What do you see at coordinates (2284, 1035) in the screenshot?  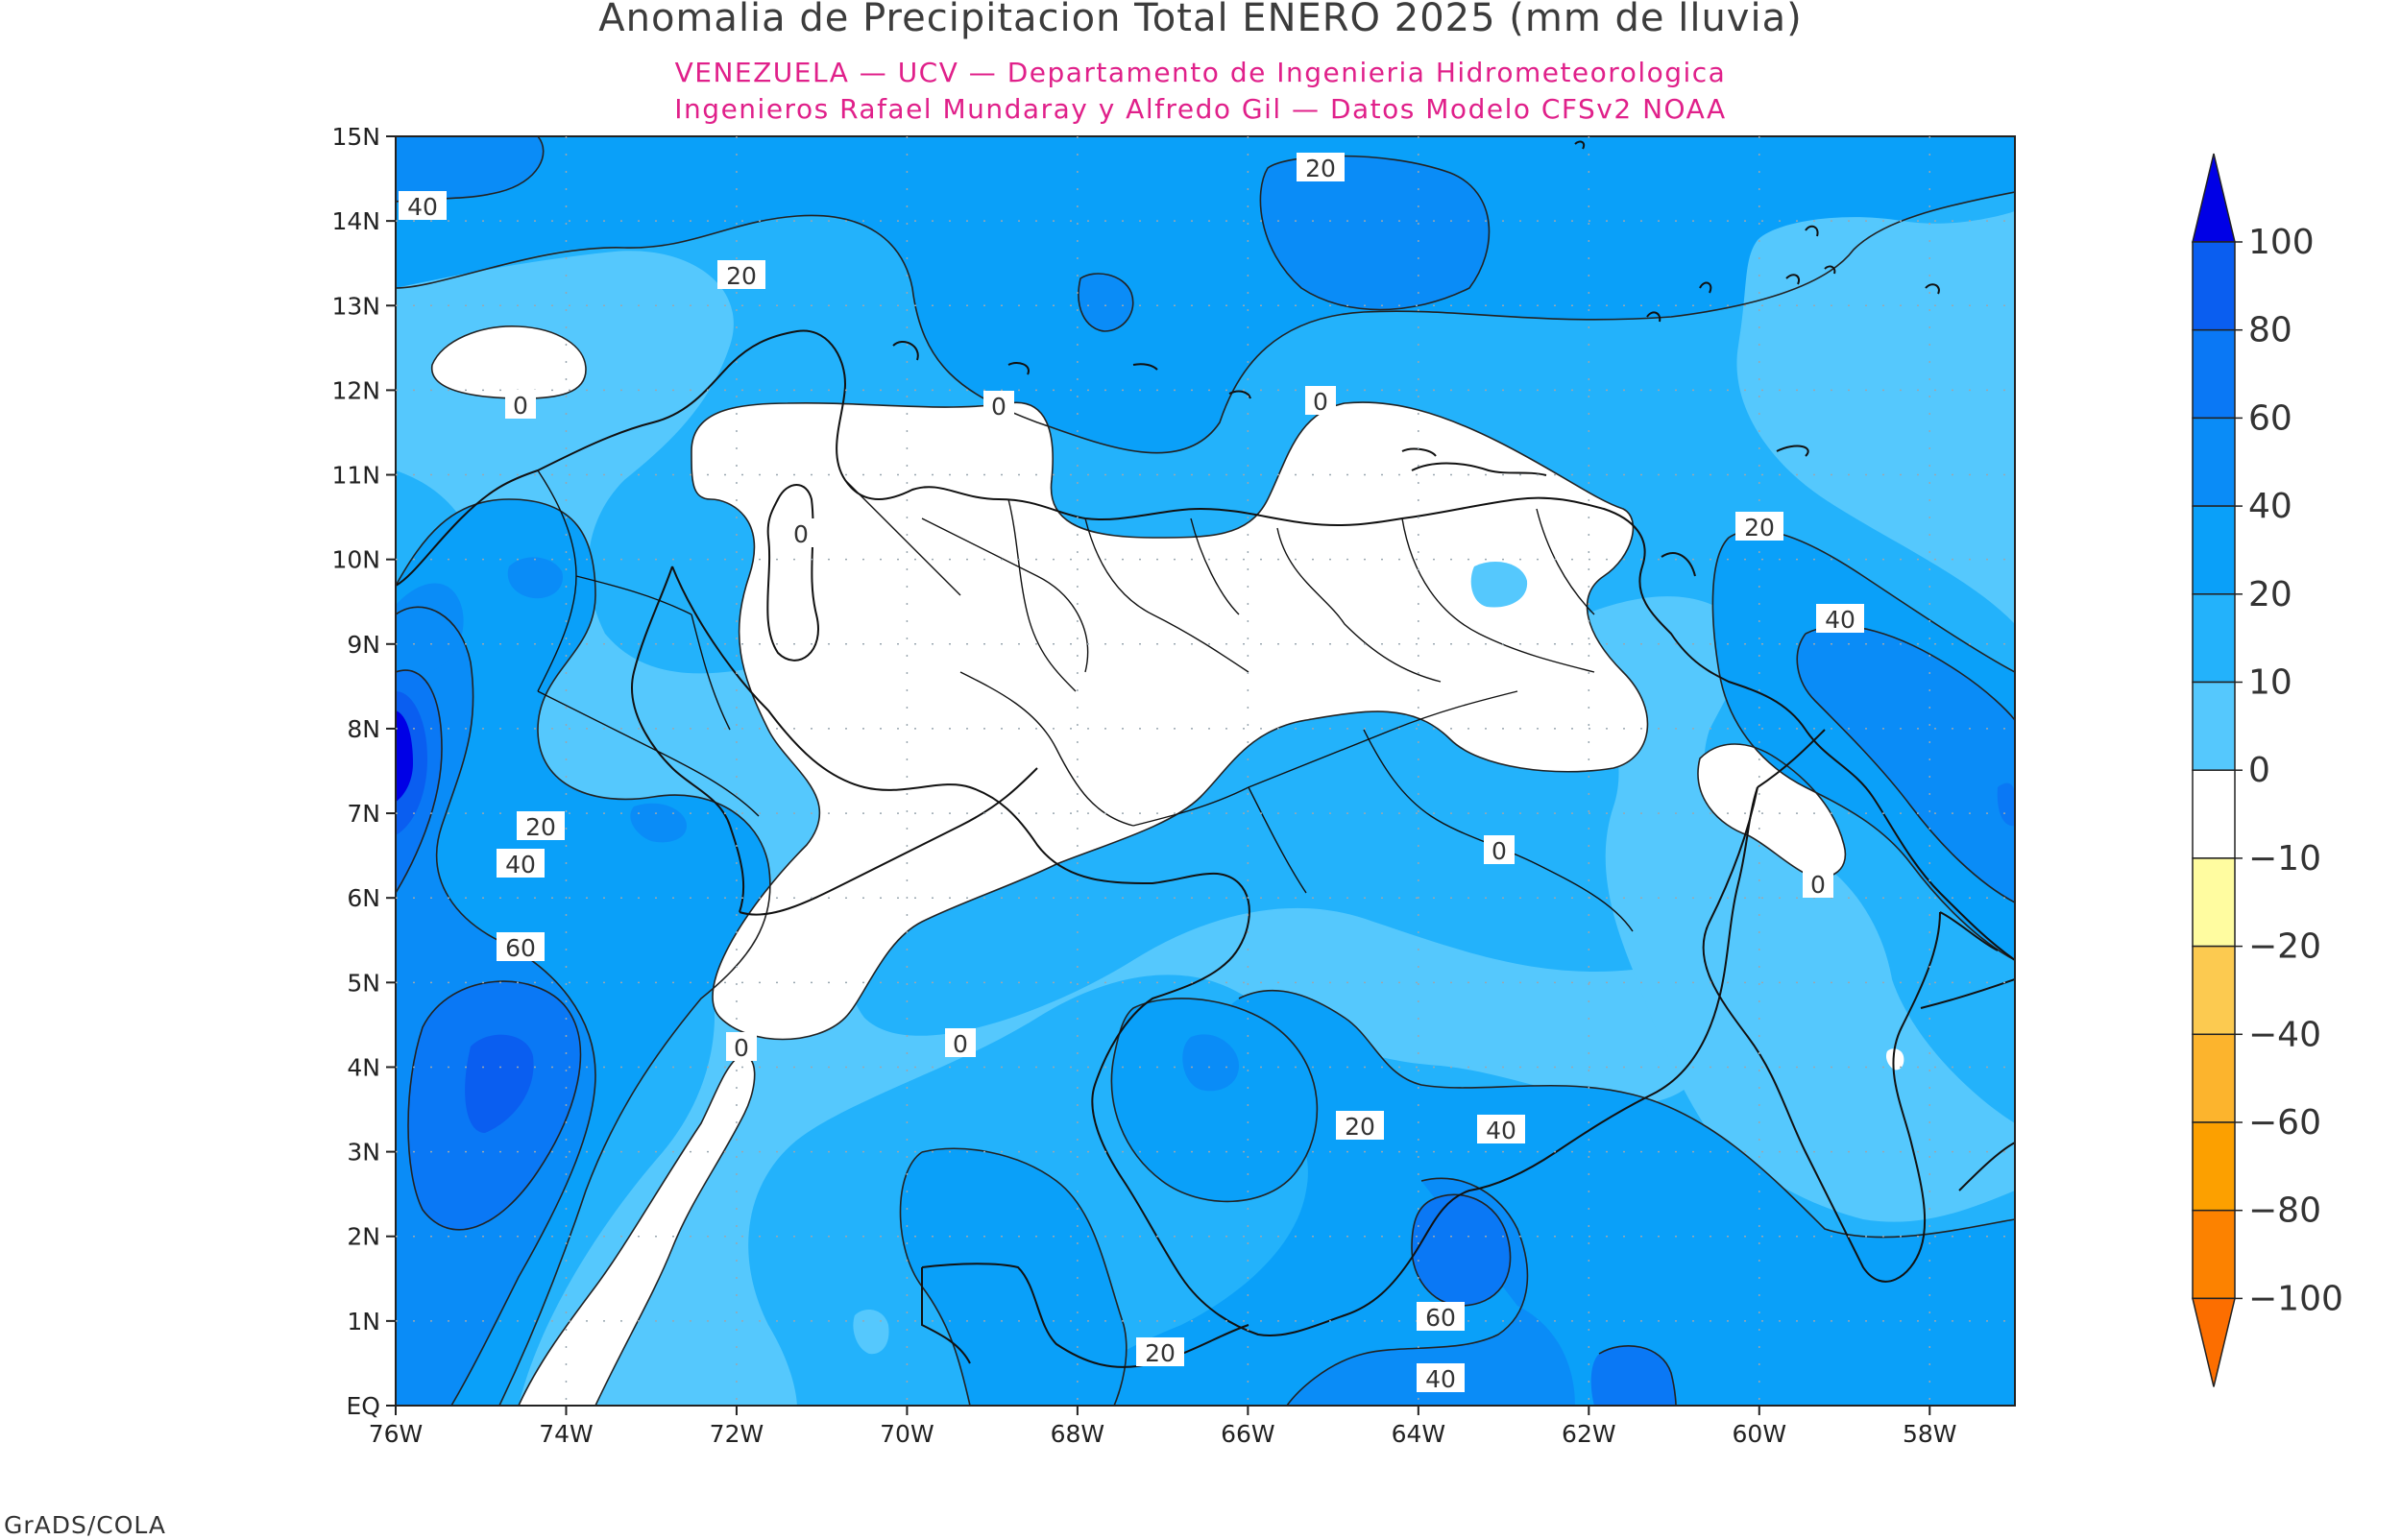 I see `legend-label: −40` at bounding box center [2284, 1035].